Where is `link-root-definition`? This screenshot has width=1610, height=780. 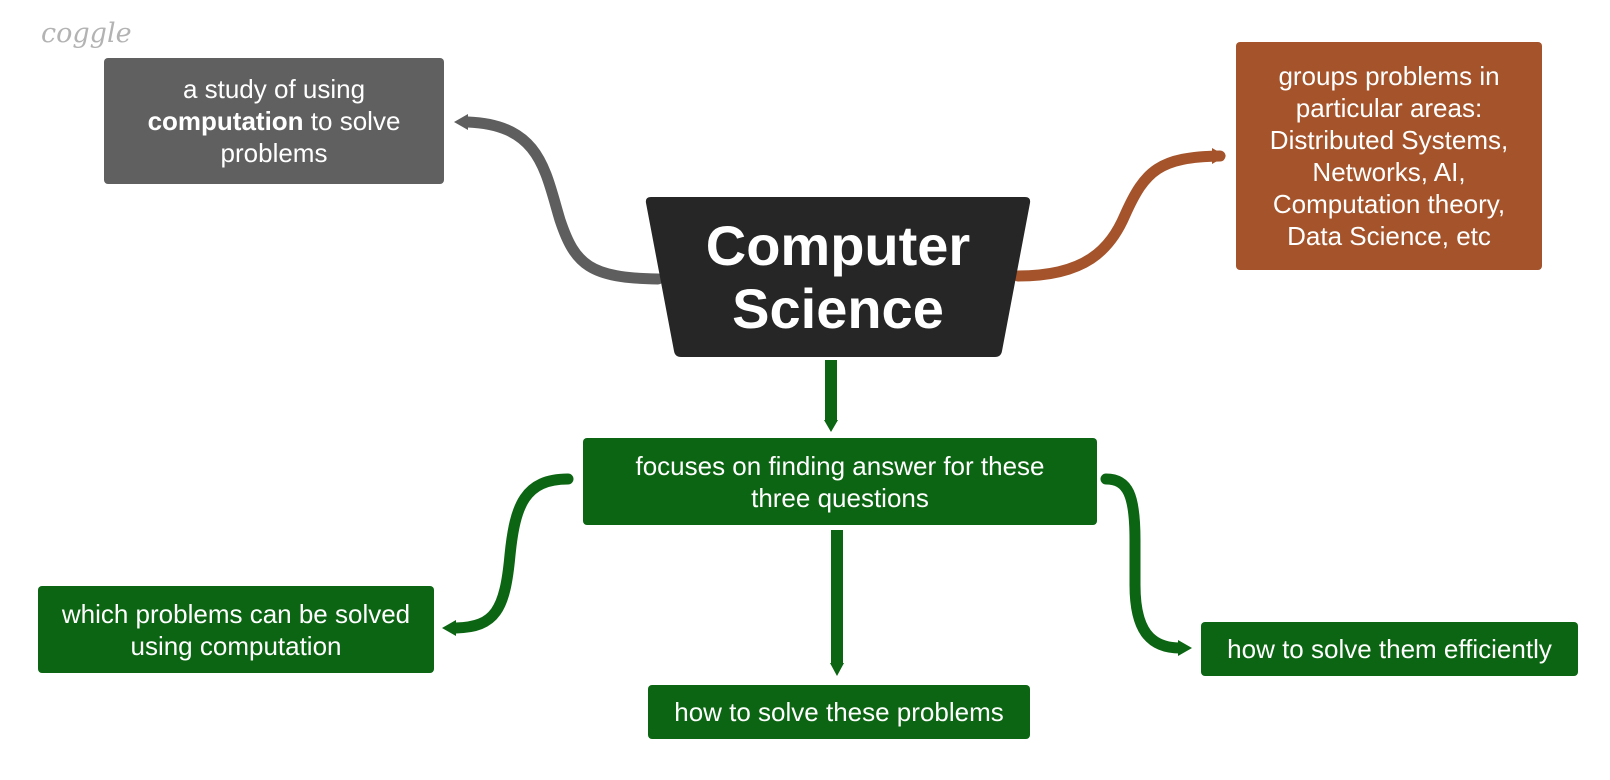
link-root-definition is located at coordinates (563, 200).